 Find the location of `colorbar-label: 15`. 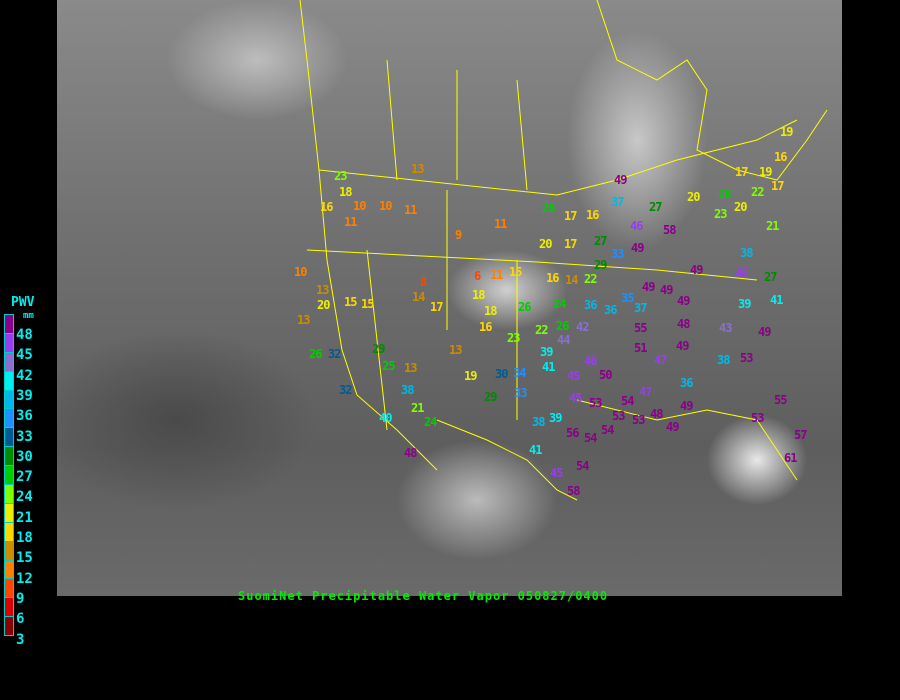

colorbar-label: 15 is located at coordinates (24, 558).